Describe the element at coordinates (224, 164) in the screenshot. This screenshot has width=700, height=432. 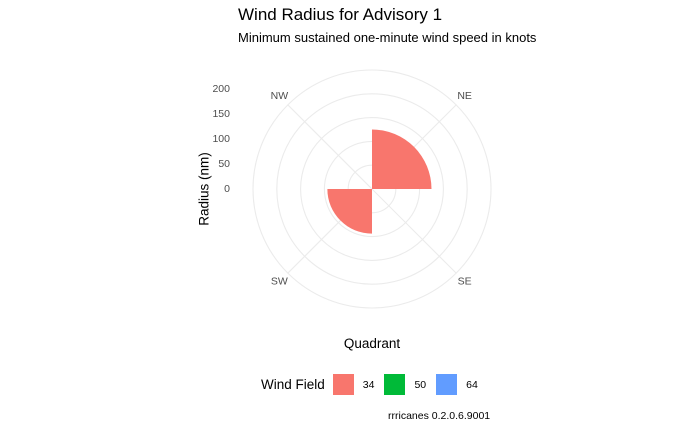
I see `radius-tick-50: 50` at that location.